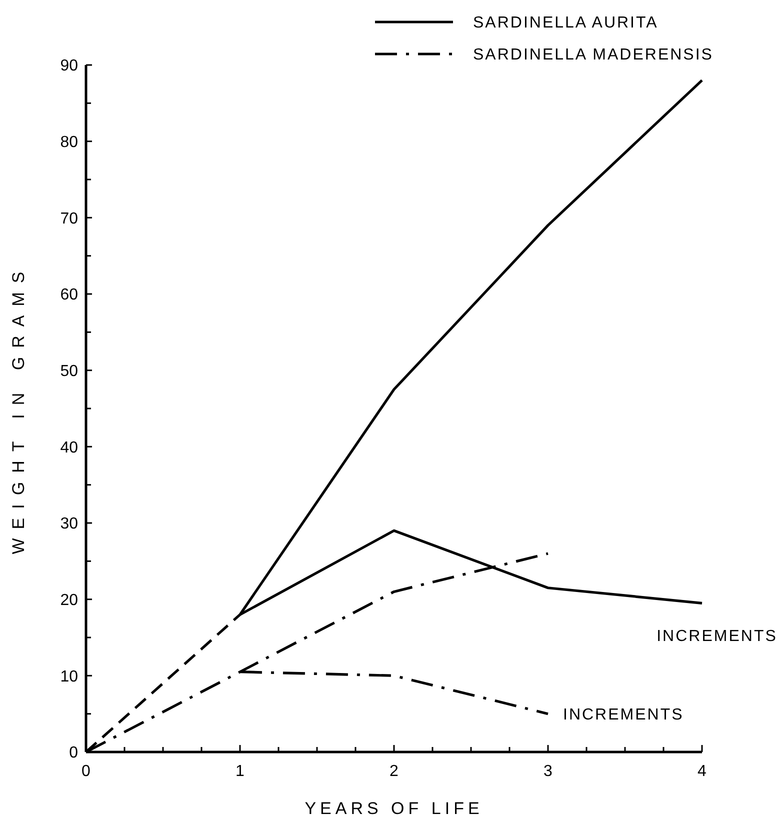 This screenshot has height=827, width=782. I want to click on x-tick-label: 1, so click(240, 771).